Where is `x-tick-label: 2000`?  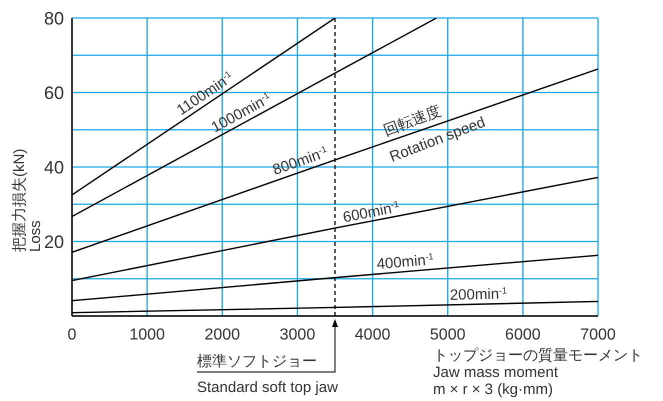
x-tick-label: 2000 is located at coordinates (222, 335).